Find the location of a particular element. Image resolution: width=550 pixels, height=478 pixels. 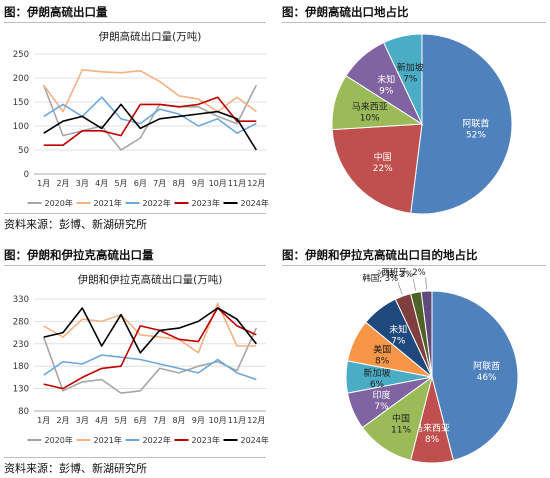

y-tick-label: 330 is located at coordinates (21, 300).